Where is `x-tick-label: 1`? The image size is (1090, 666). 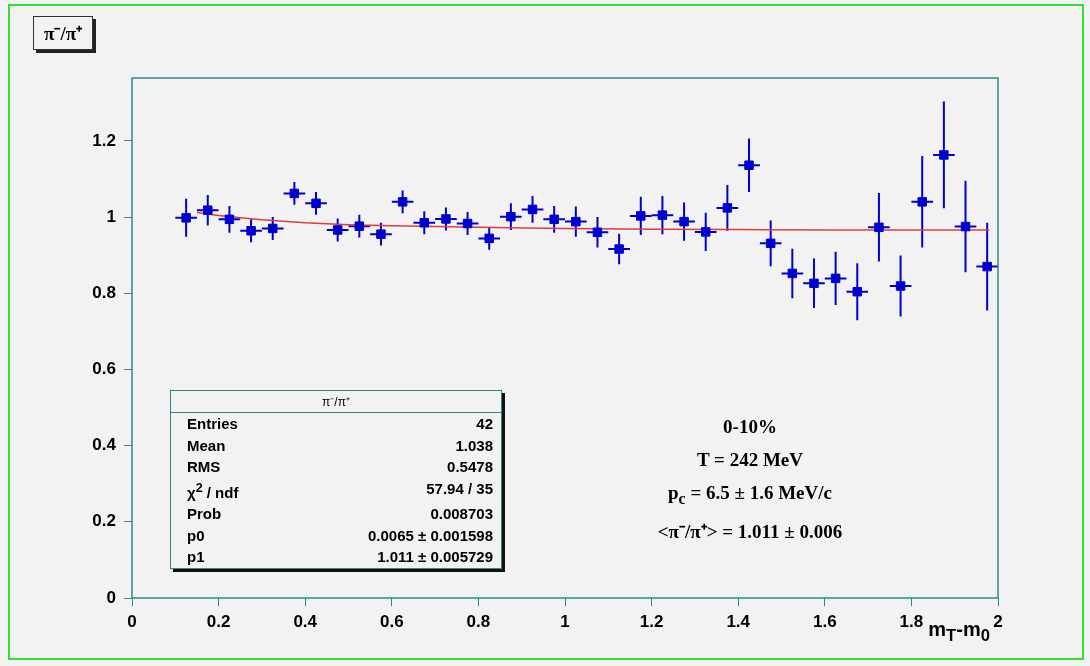 x-tick-label: 1 is located at coordinates (565, 621).